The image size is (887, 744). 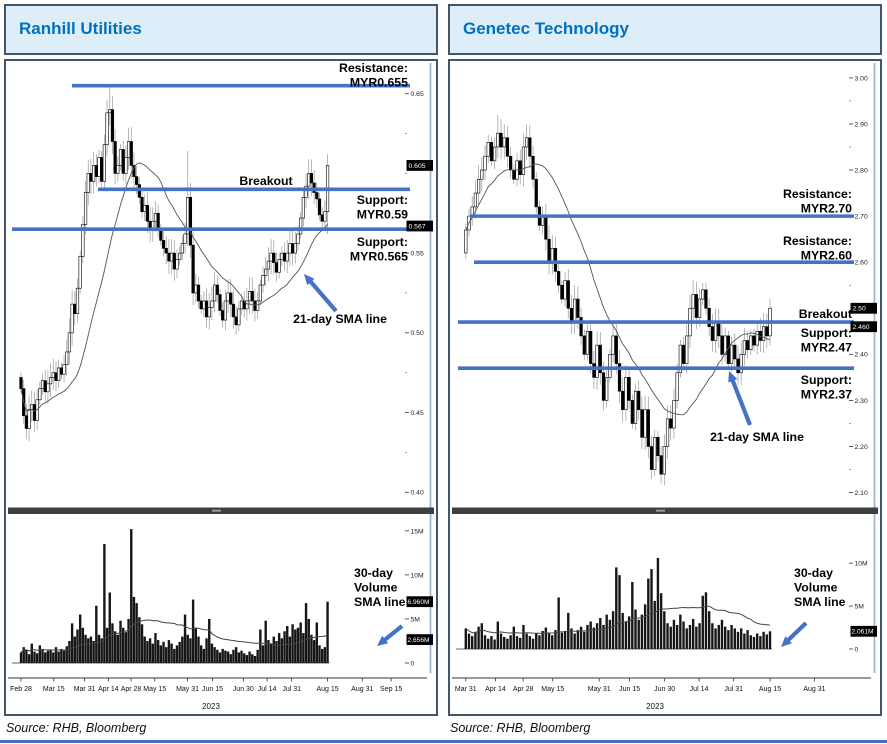 What do you see at coordinates (391, 689) in the screenshot?
I see `svg-text: Sep 15` at bounding box center [391, 689].